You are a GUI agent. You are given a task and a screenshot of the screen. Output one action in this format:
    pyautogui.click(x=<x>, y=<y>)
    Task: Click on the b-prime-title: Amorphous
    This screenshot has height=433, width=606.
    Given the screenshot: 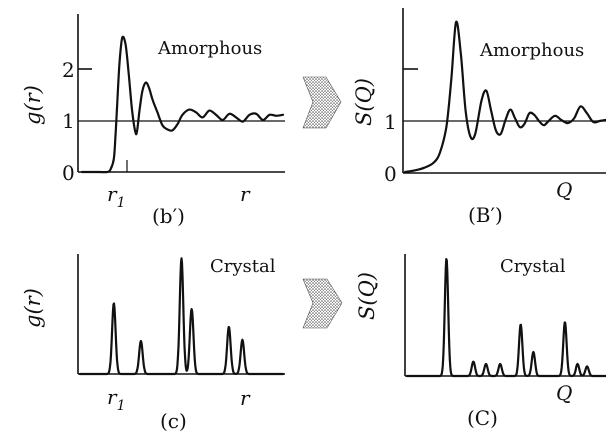 What is the action you would take?
    pyautogui.click(x=209, y=48)
    